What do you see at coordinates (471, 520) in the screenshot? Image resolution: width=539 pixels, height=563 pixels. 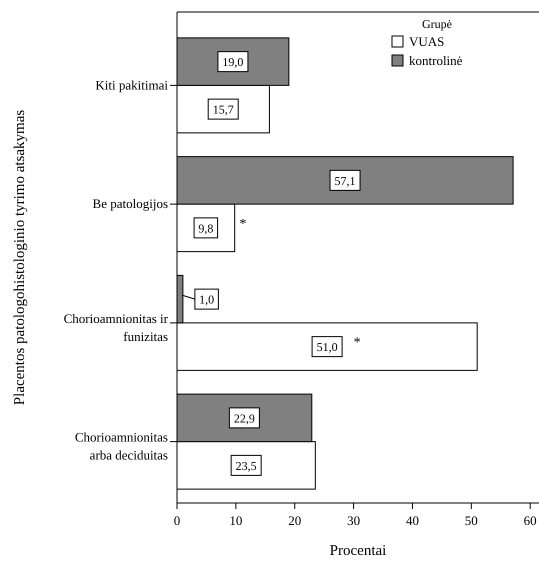 I see `x-tick-label: 50` at bounding box center [471, 520].